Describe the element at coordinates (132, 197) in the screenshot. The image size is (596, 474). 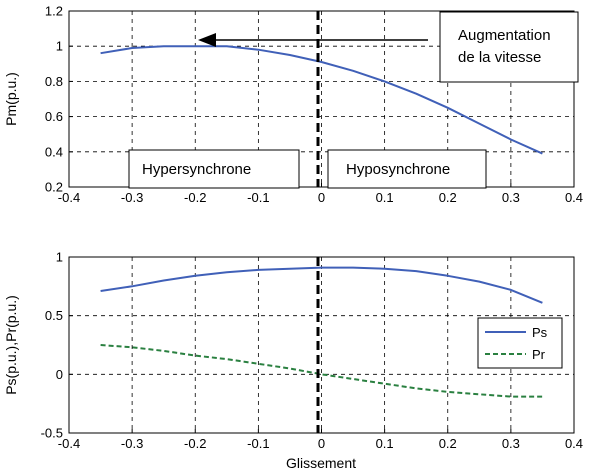
I see `top-x-tick-label: -0.3` at that location.